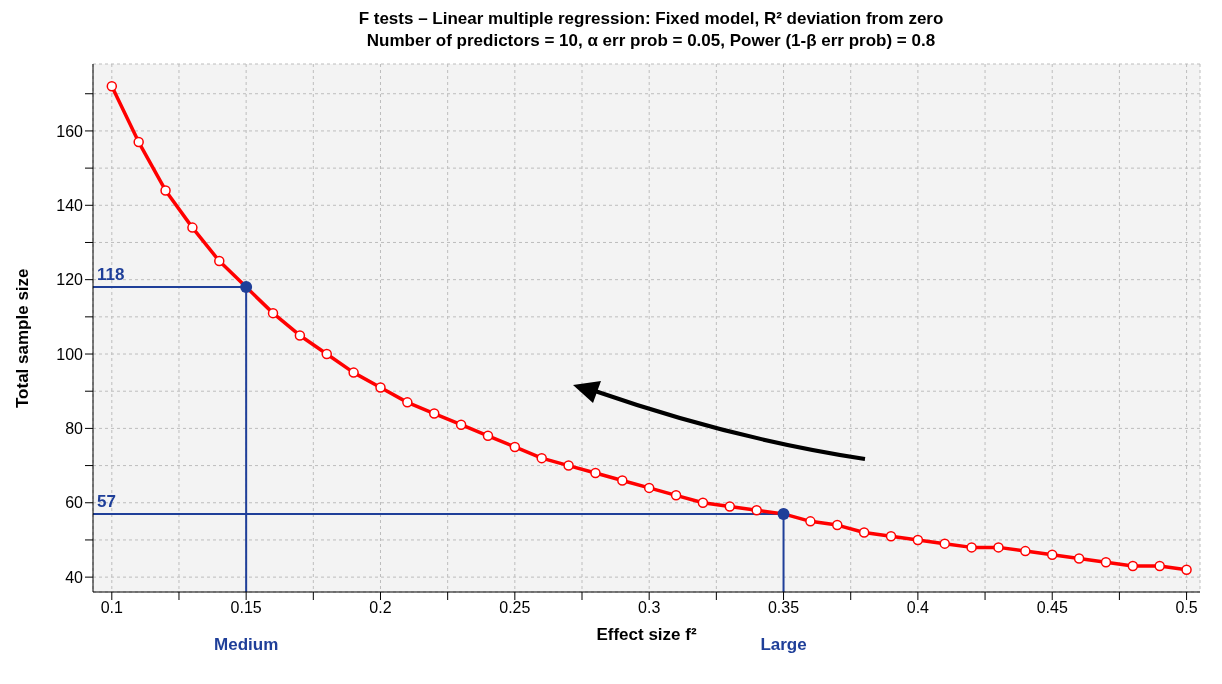  Describe the element at coordinates (74, 503) in the screenshot. I see `y-tick-label: 60` at that location.